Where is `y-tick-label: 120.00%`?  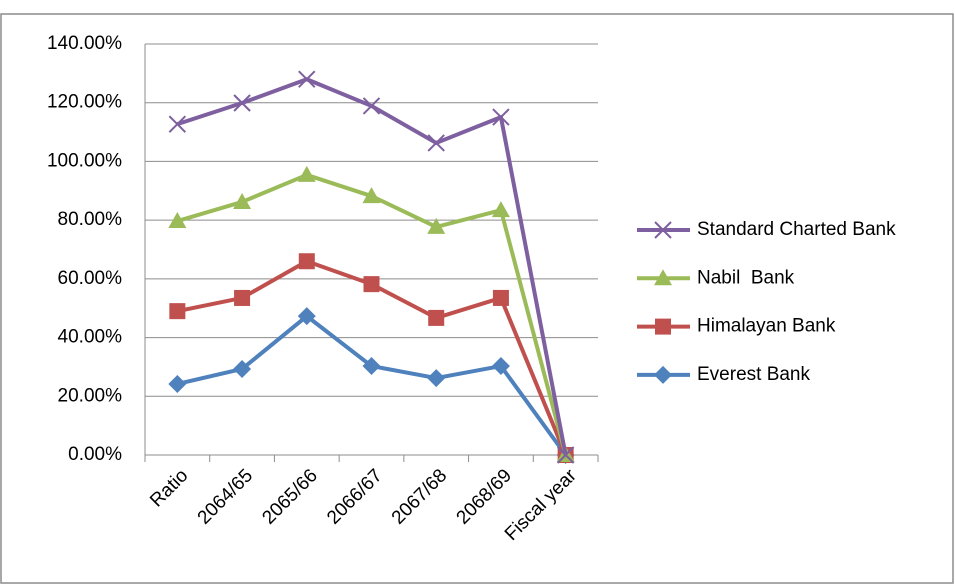
y-tick-label: 120.00% is located at coordinates (84, 102).